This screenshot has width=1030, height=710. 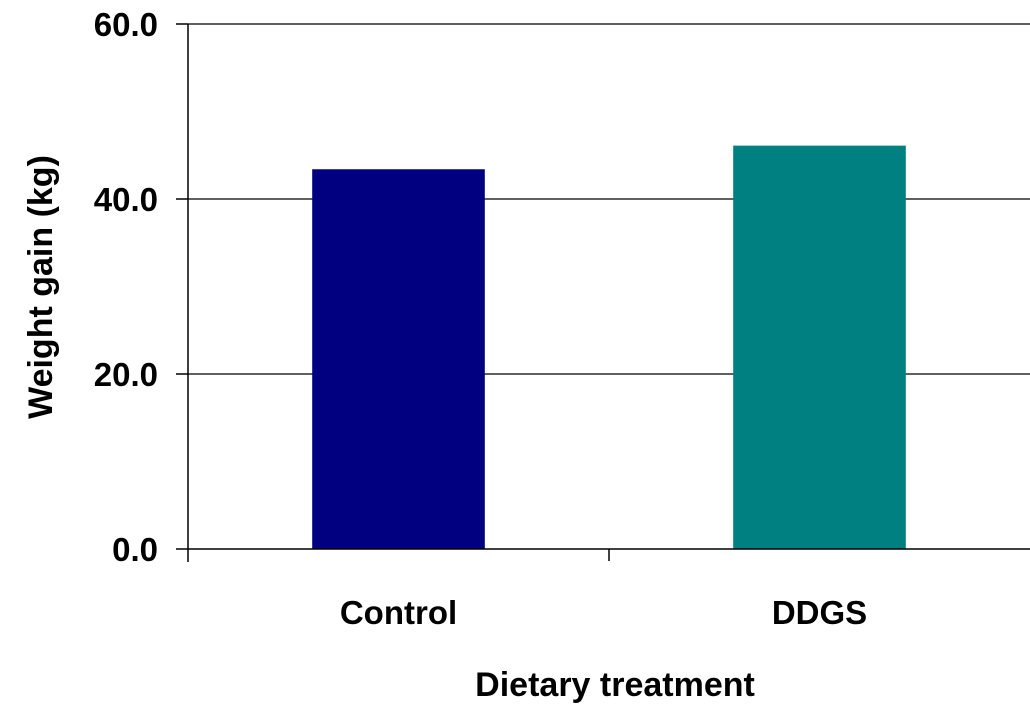 What do you see at coordinates (126, 24) in the screenshot?
I see `y-tick-label: 60.0` at bounding box center [126, 24].